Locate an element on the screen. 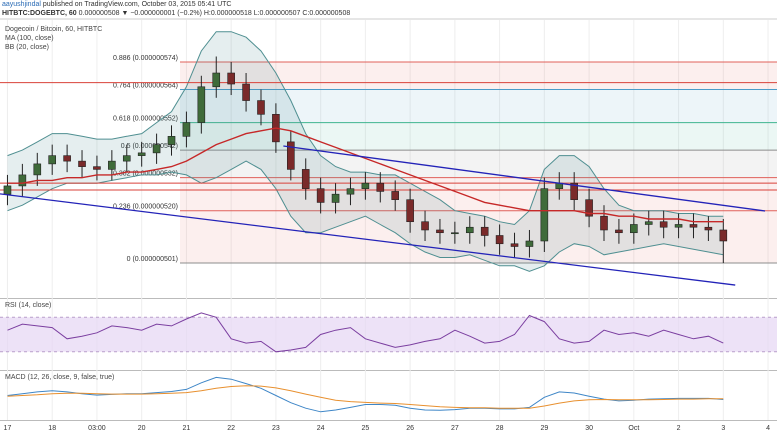 Image resolution: width=777 pixels, height=437 pixels. fib-label: 0.5 (0.000000542) is located at coordinates (149, 146).